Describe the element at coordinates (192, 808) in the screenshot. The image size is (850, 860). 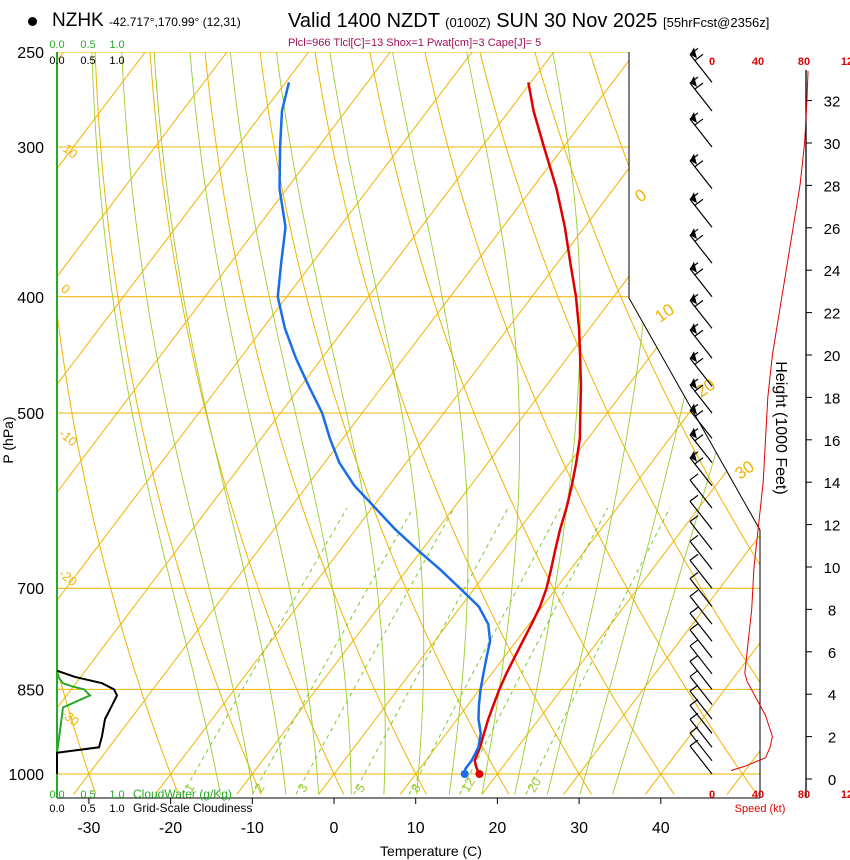
I see `cloudiness-label: Grid-Scale Cloudiness` at that location.